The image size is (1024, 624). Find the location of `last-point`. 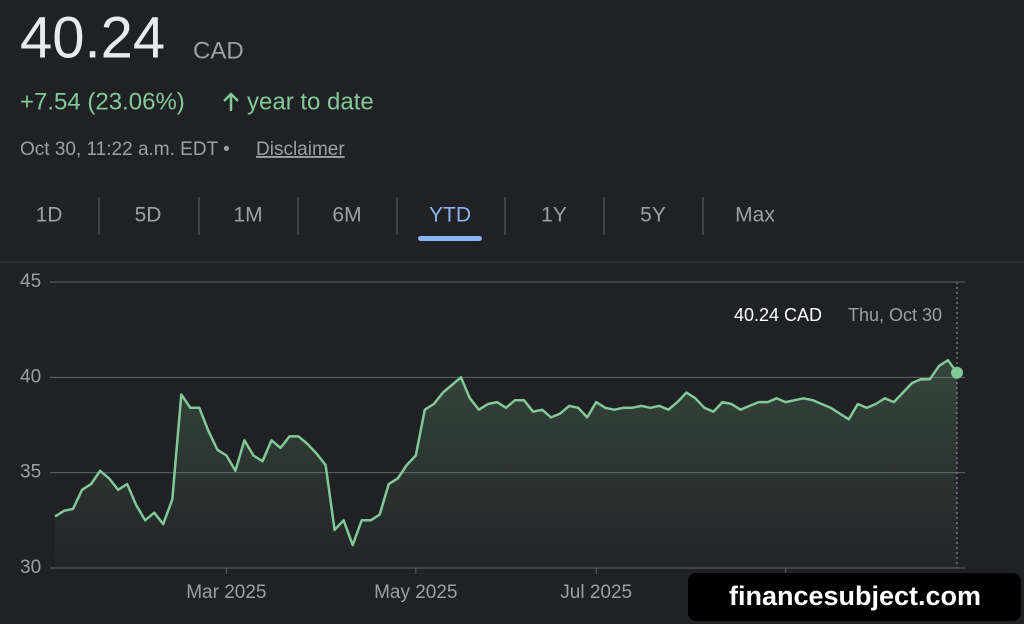

last-point is located at coordinates (957, 372).